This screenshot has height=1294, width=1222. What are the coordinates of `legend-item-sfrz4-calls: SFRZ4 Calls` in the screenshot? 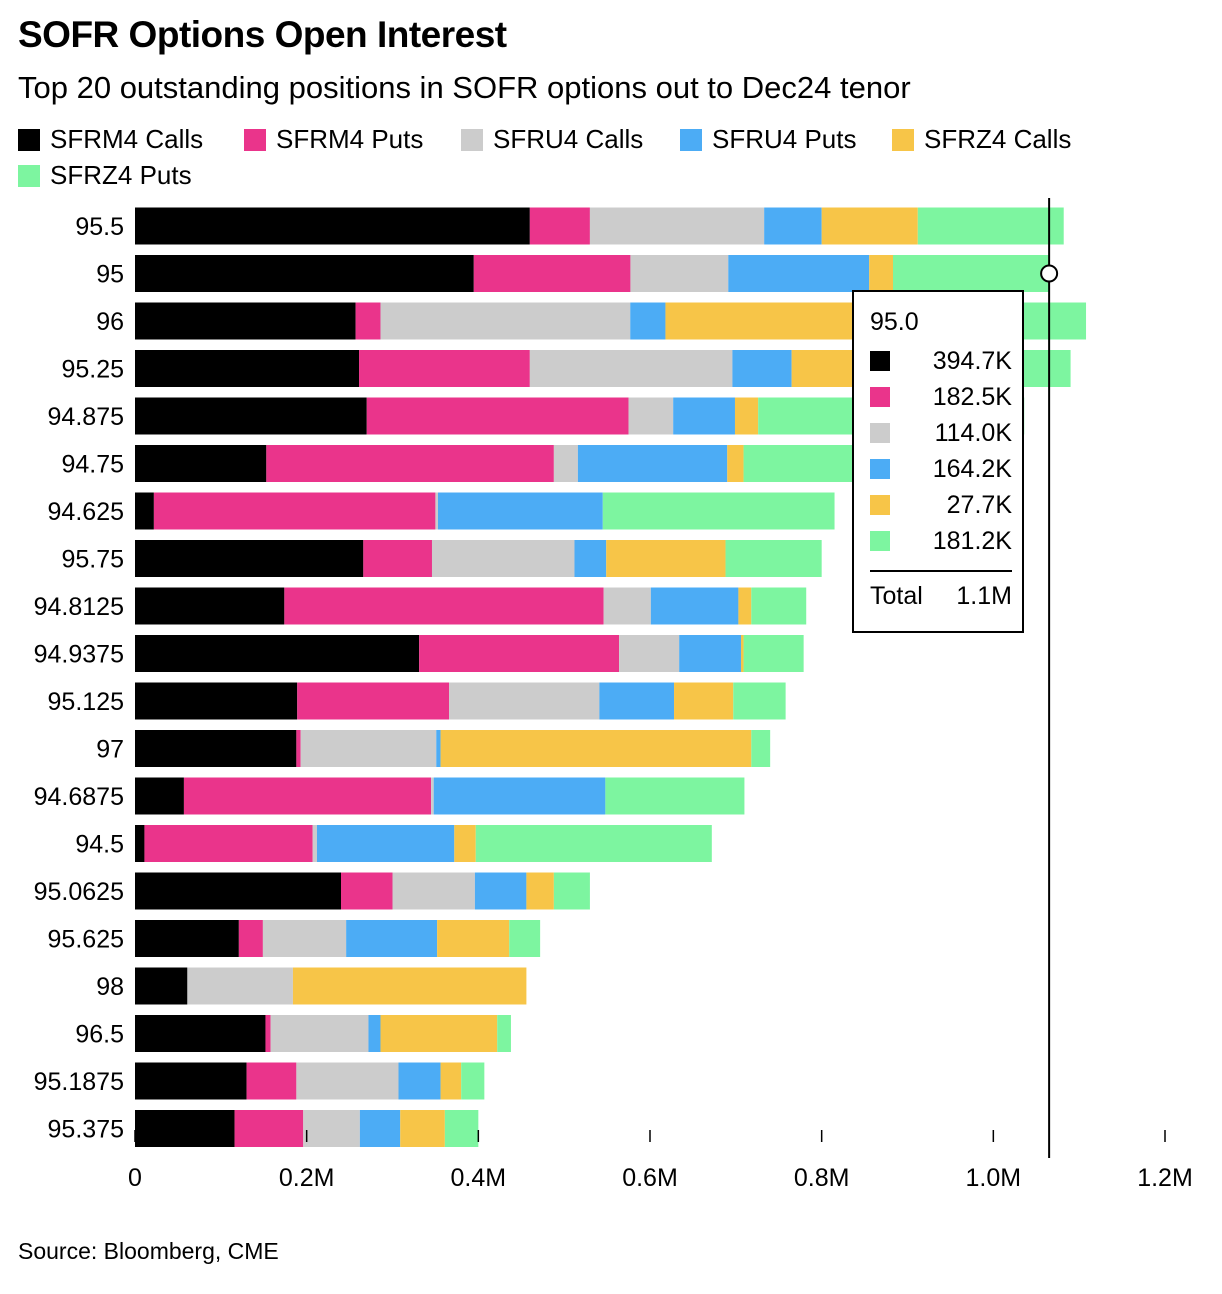 It's located at (981, 139).